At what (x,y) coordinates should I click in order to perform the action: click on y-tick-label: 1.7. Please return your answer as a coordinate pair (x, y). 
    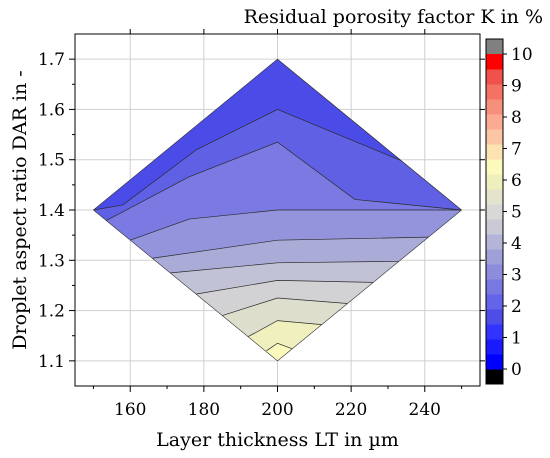
    Looking at the image, I should click on (51, 60).